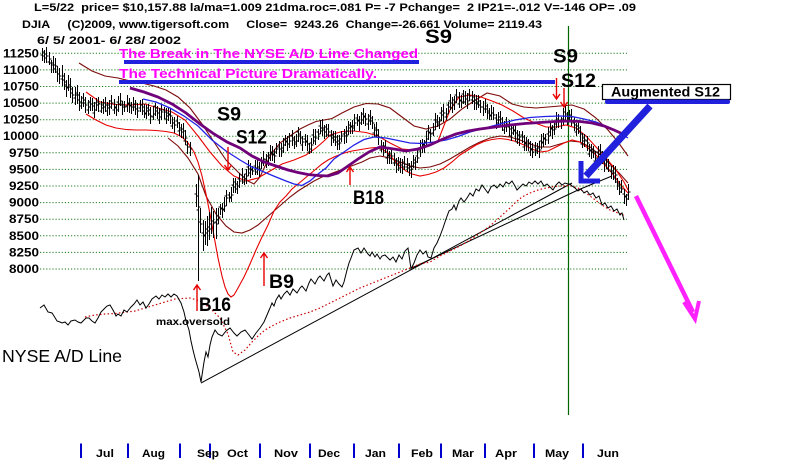  What do you see at coordinates (105, 454) in the screenshot?
I see `svg-text: Jul` at bounding box center [105, 454].